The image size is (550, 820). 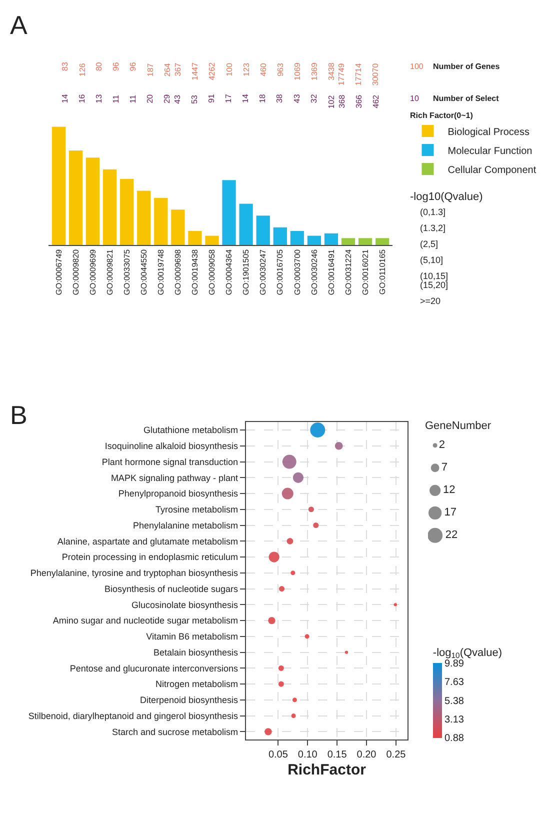 I want to click on legend-label: 22, so click(x=451, y=535).